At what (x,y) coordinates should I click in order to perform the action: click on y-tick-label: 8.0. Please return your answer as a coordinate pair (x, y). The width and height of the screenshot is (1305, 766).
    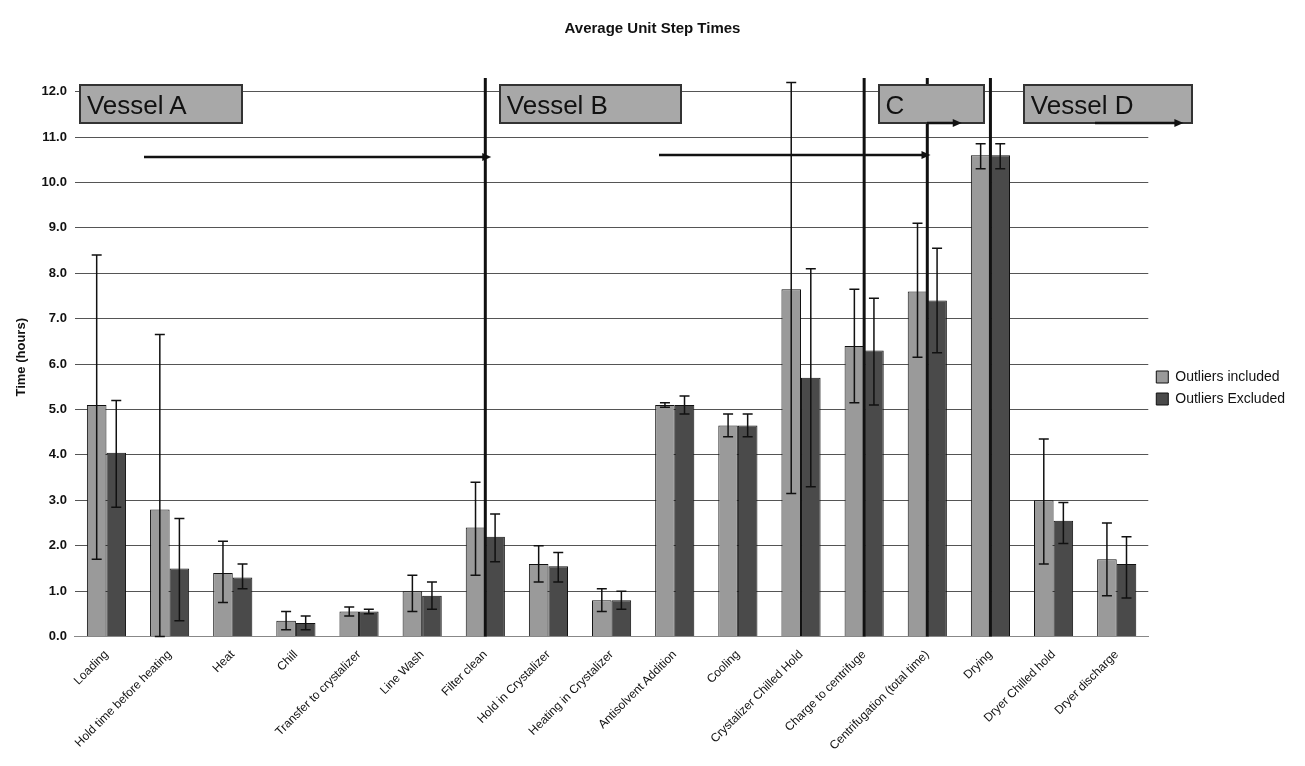
    Looking at the image, I should click on (57, 272).